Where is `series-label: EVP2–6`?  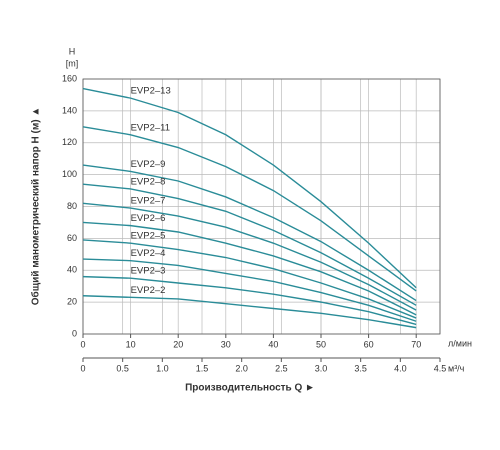 series-label: EVP2–6 is located at coordinates (148, 218).